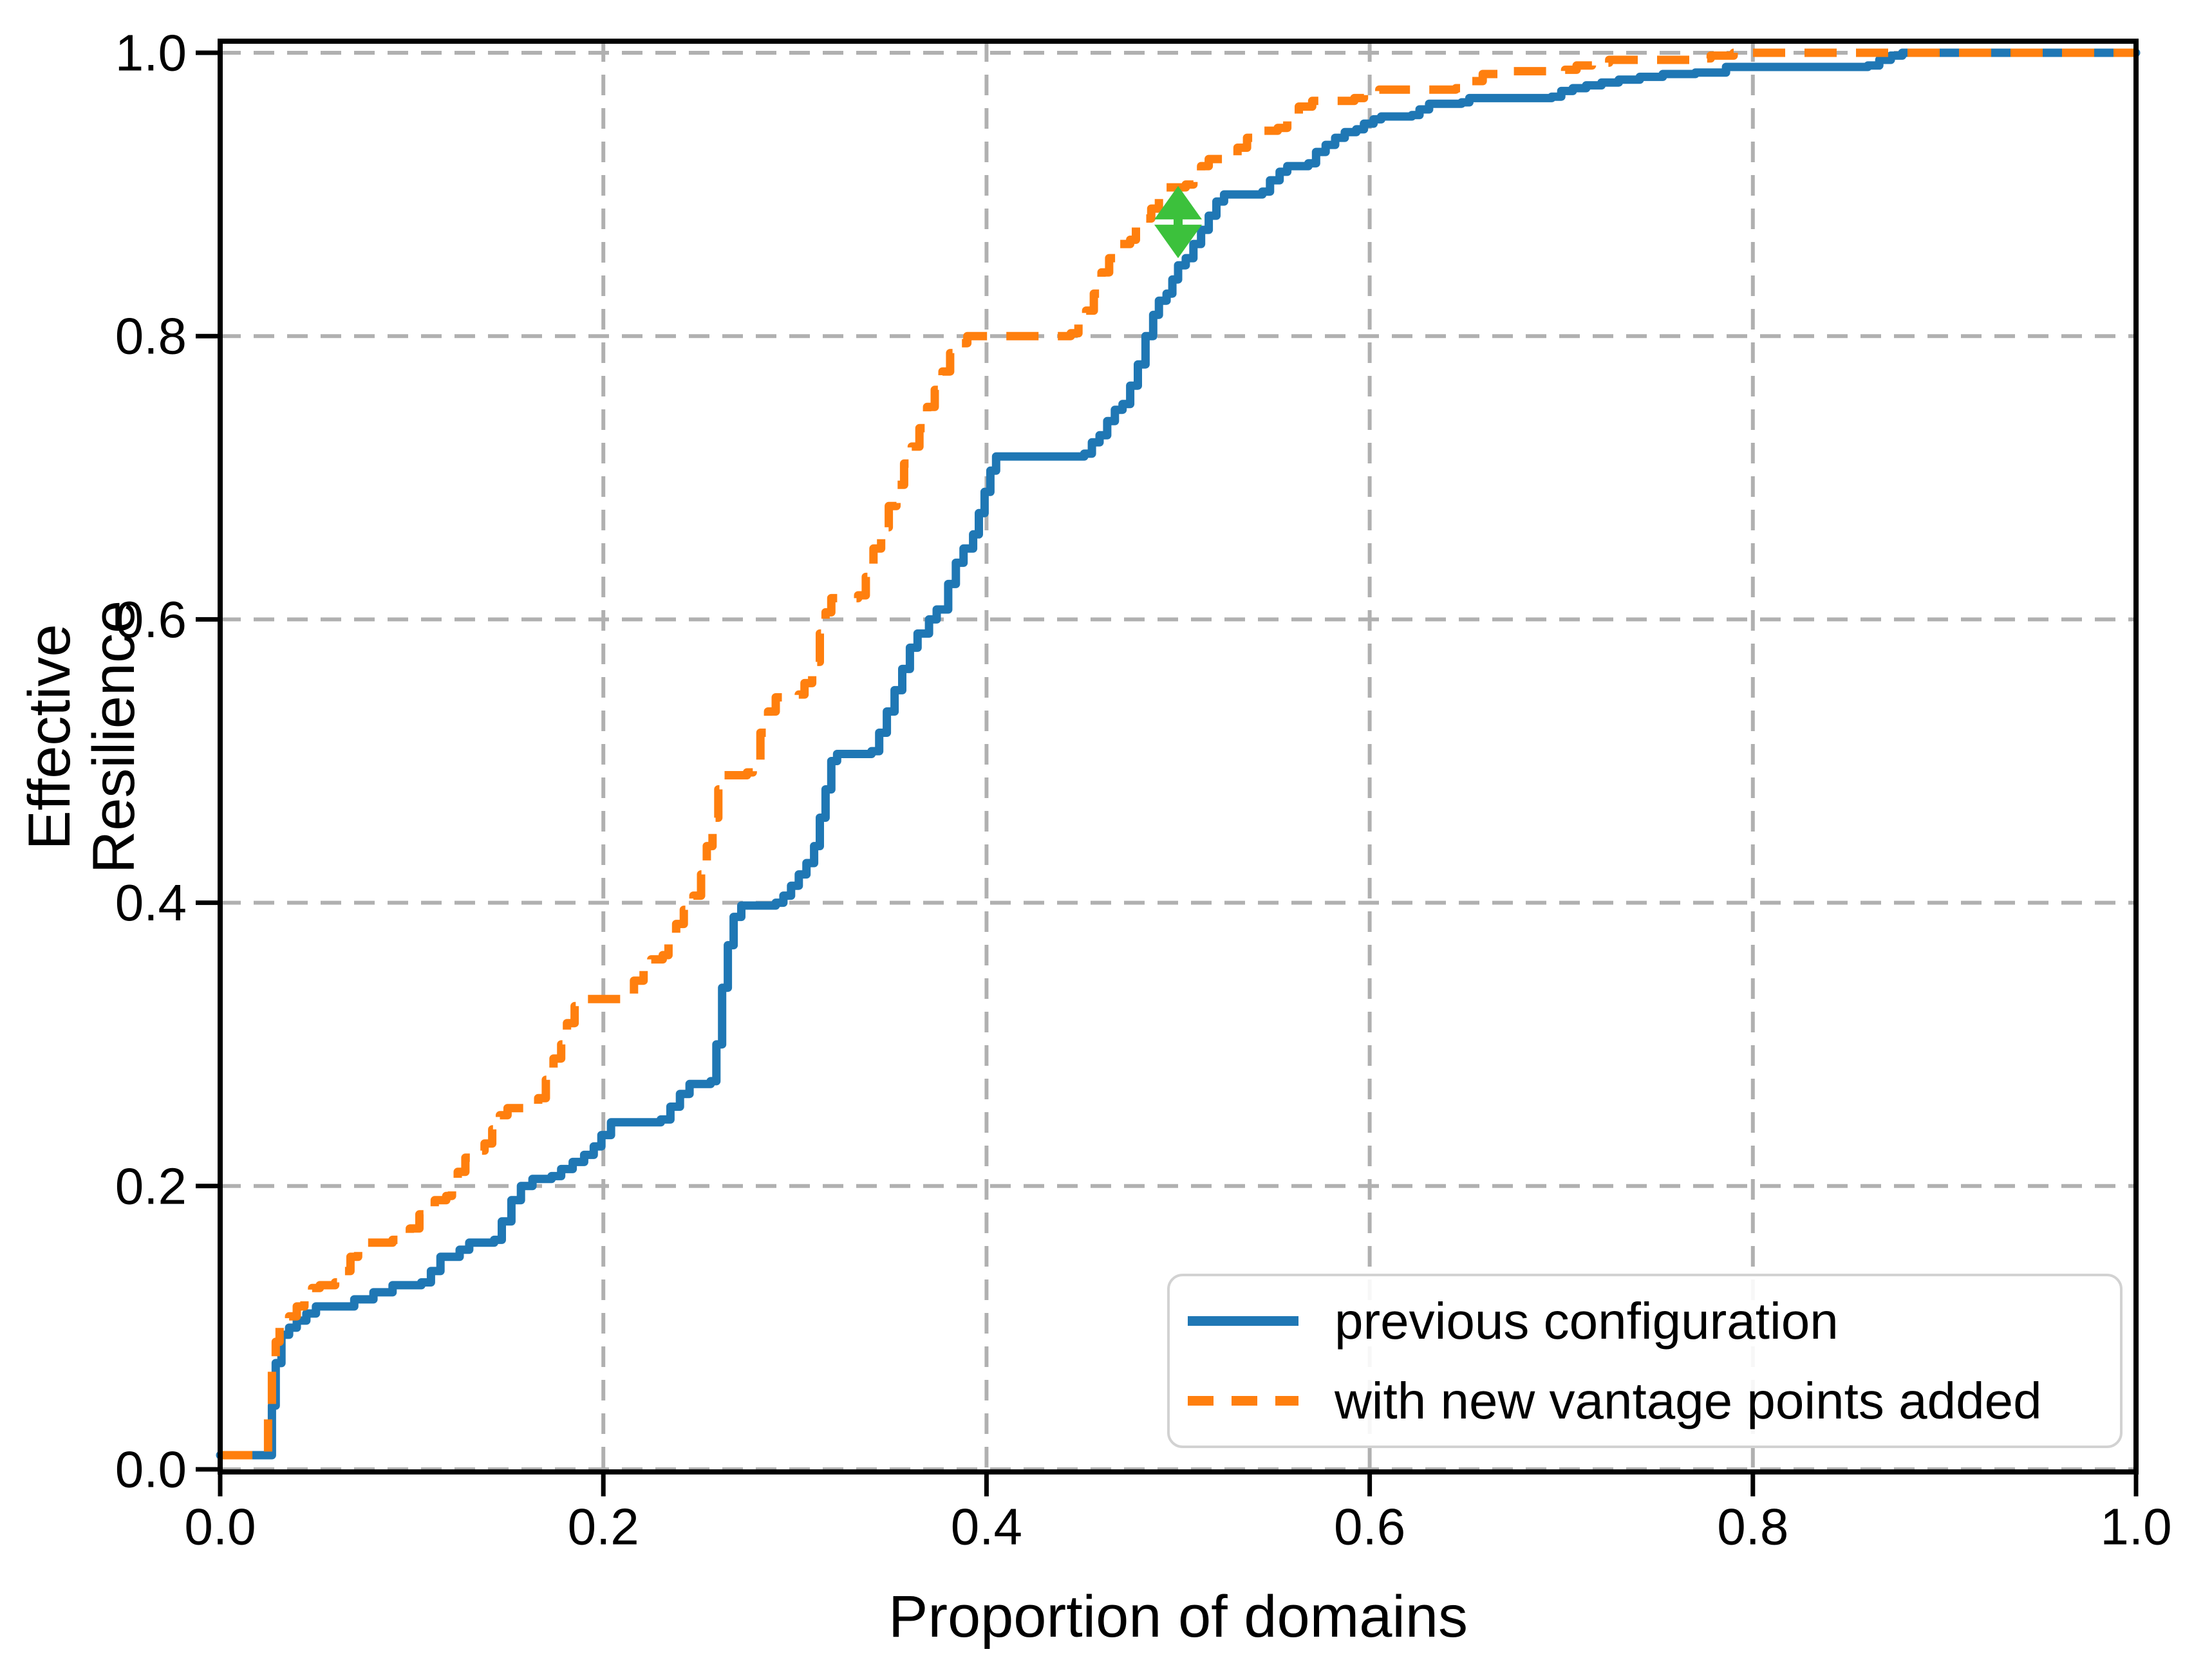 The image size is (2212, 1665). What do you see at coordinates (151, 903) in the screenshot?
I see `y-tick-label: 0.4` at bounding box center [151, 903].